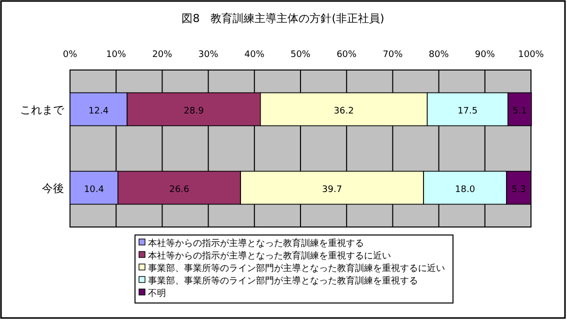  Describe the element at coordinates (283, 281) in the screenshot. I see `legend-label: 事業部、事業所等のライン部門が主導となった教育訓練を重視する` at that location.